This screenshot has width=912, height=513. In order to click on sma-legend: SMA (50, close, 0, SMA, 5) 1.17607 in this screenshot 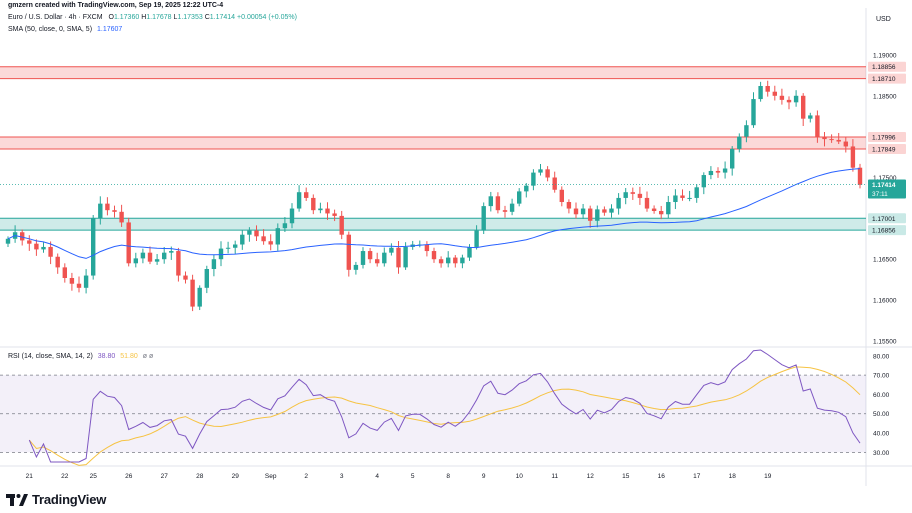, I will do `click(65, 29)`.